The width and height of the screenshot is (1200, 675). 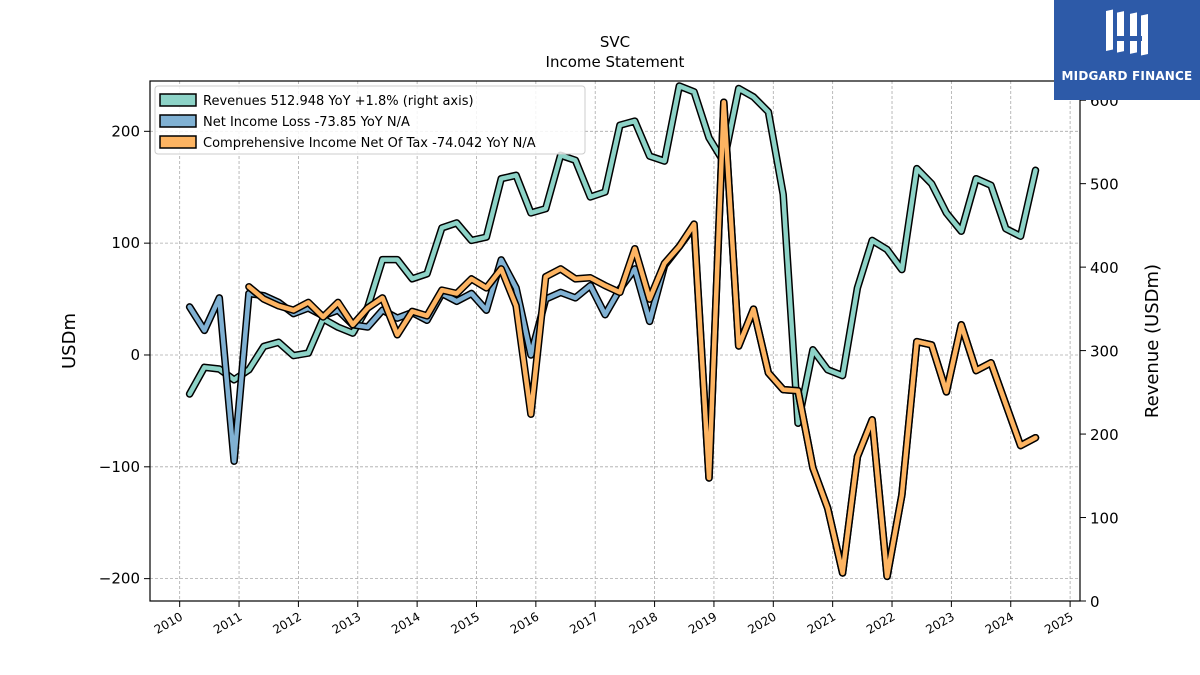 I want to click on left-tick-label: 0, so click(x=135, y=355).